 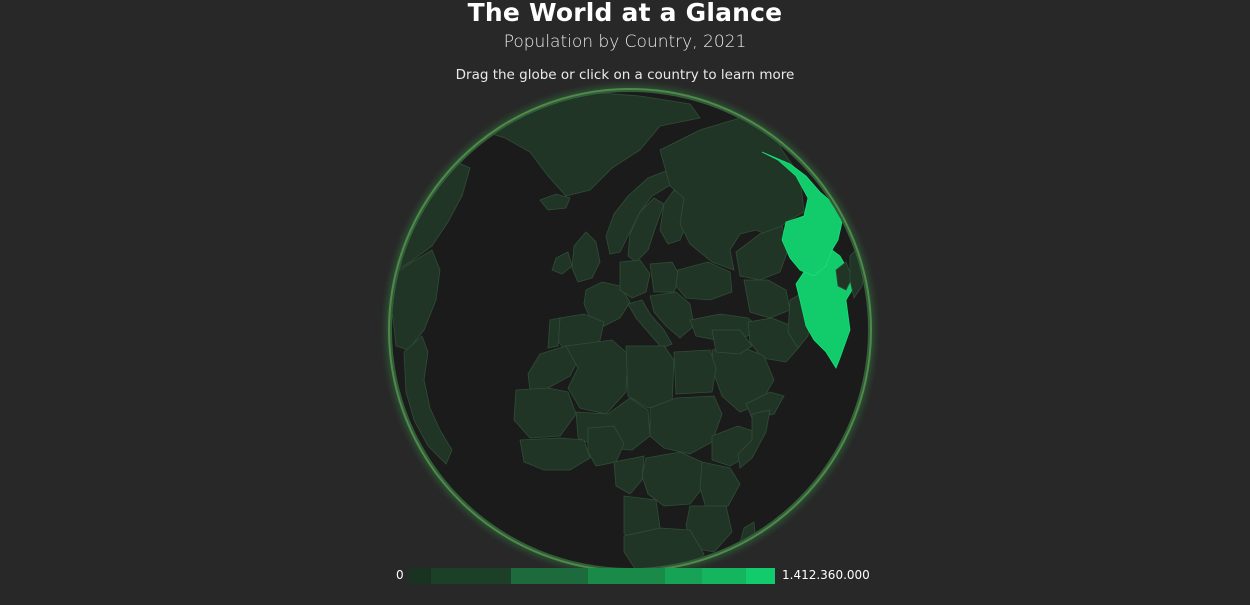 I want to click on country-libya, so click(x=650, y=377).